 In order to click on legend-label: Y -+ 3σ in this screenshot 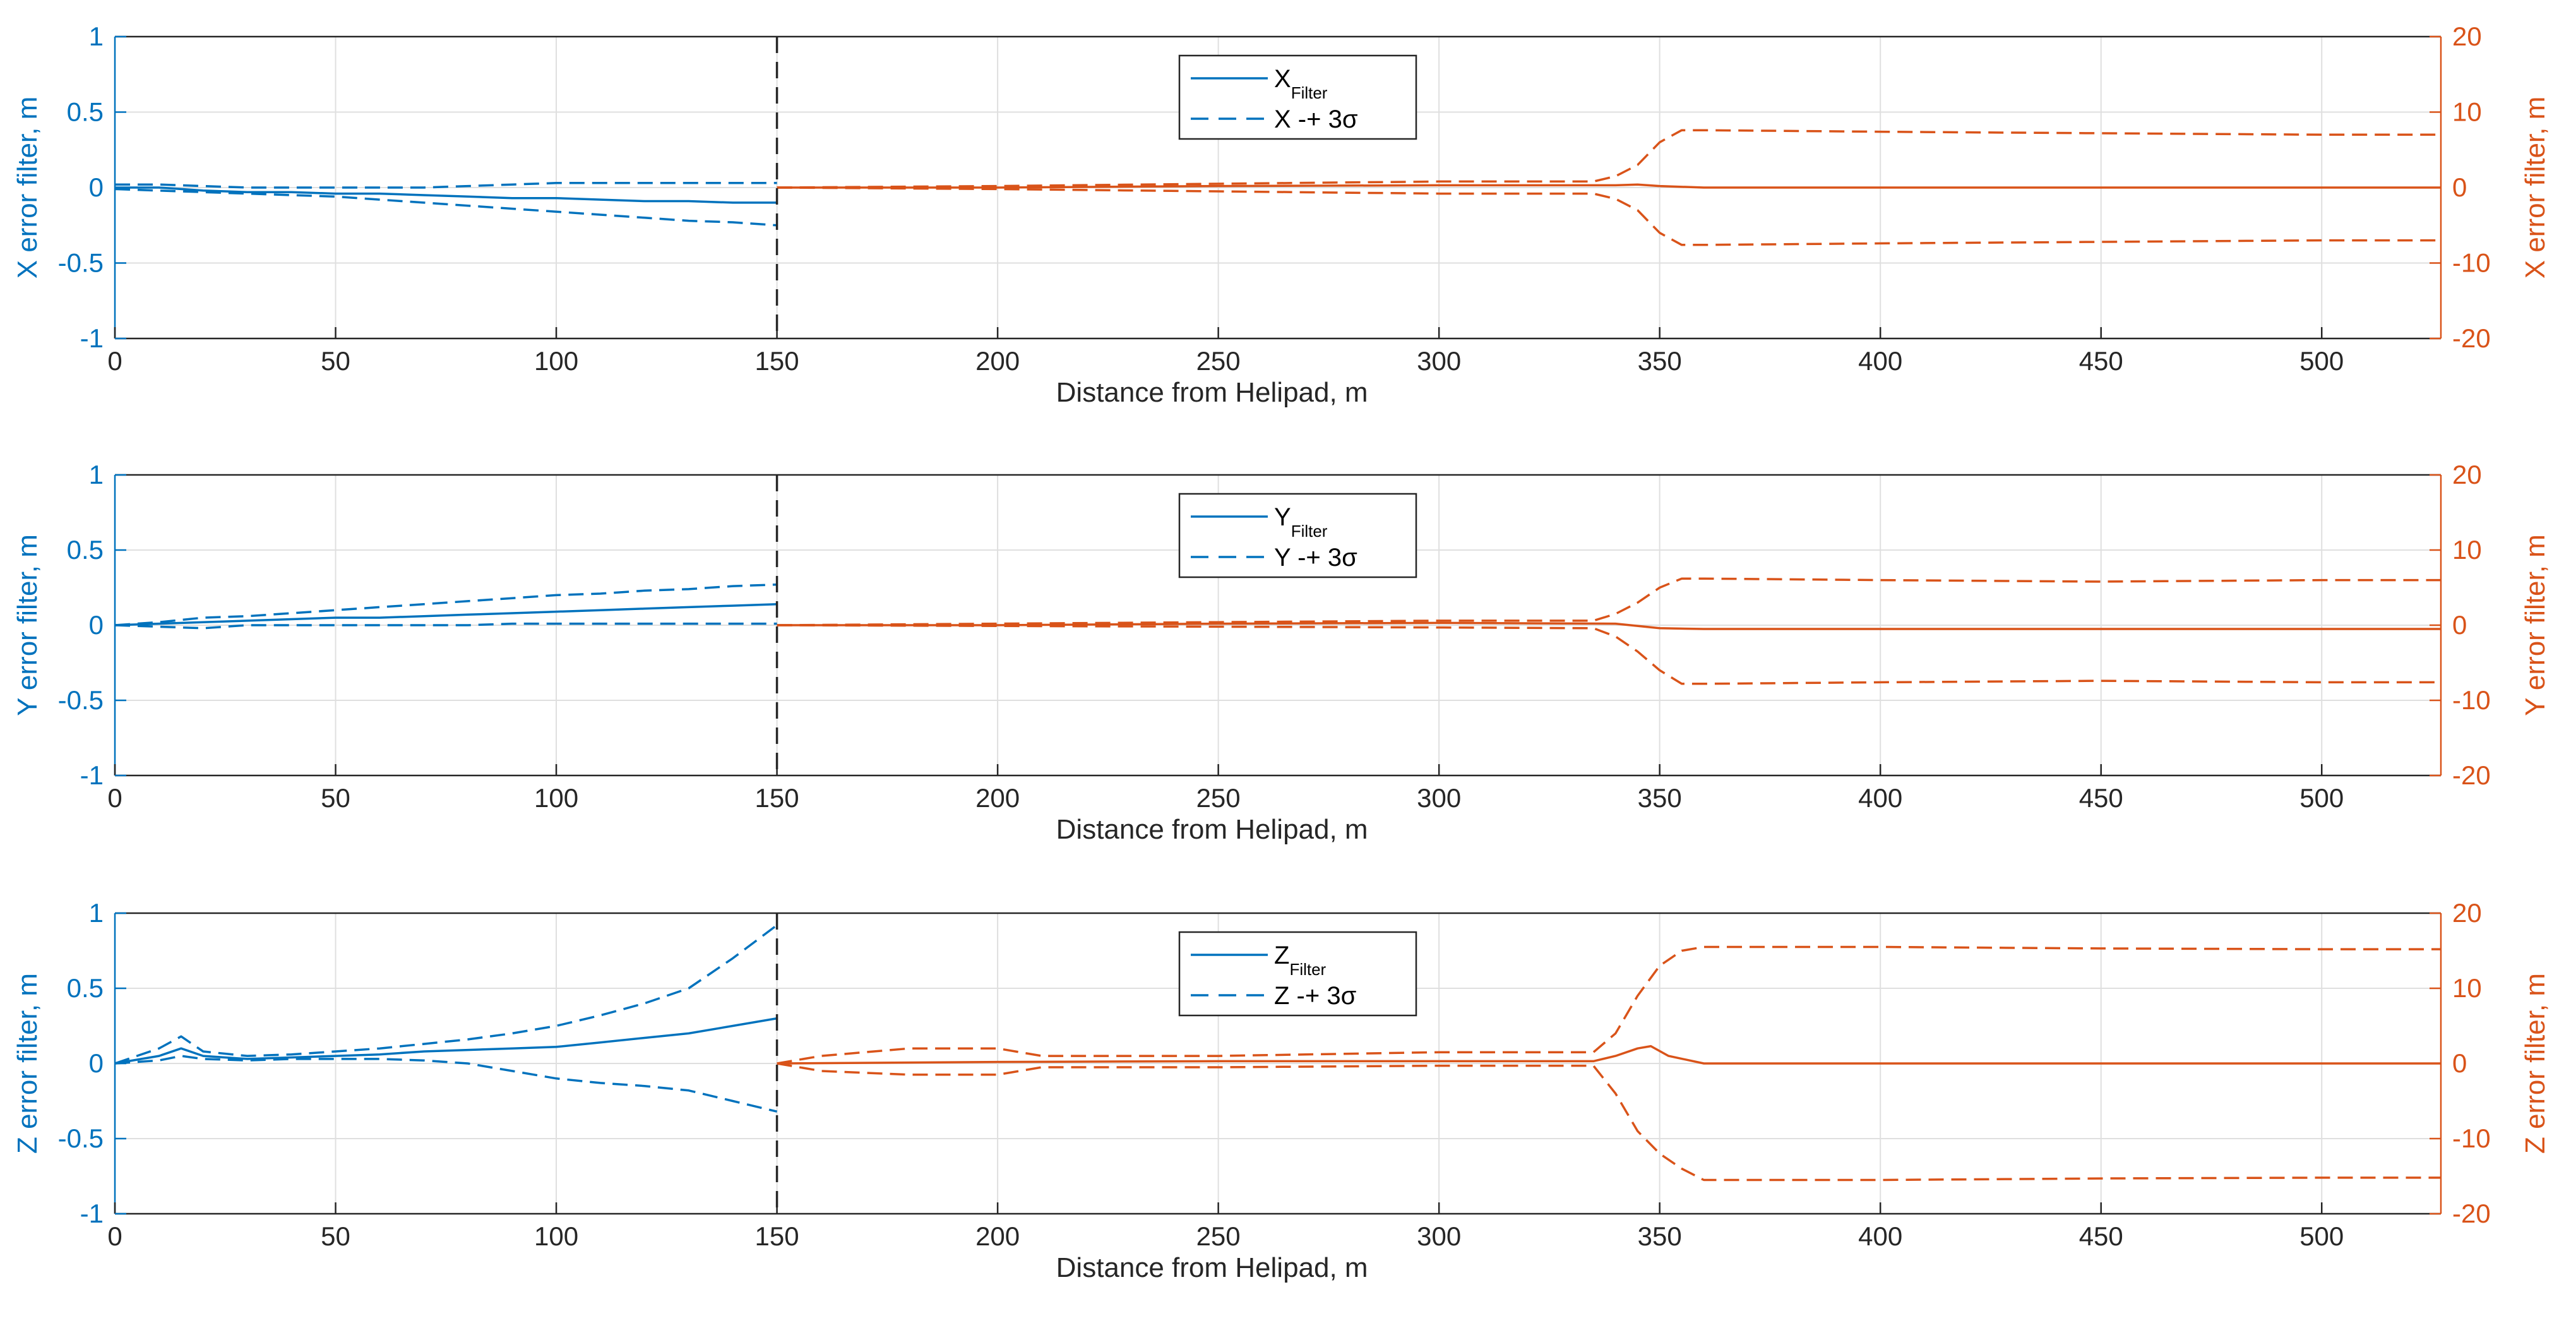, I will do `click(1315, 558)`.